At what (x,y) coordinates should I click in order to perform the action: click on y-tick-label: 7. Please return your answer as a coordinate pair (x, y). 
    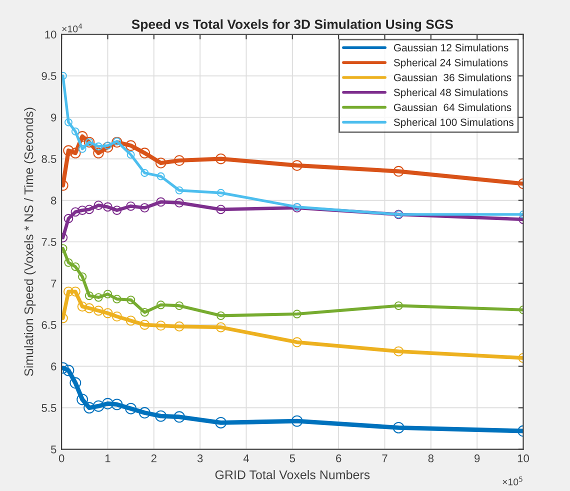
    Looking at the image, I should click on (53, 284).